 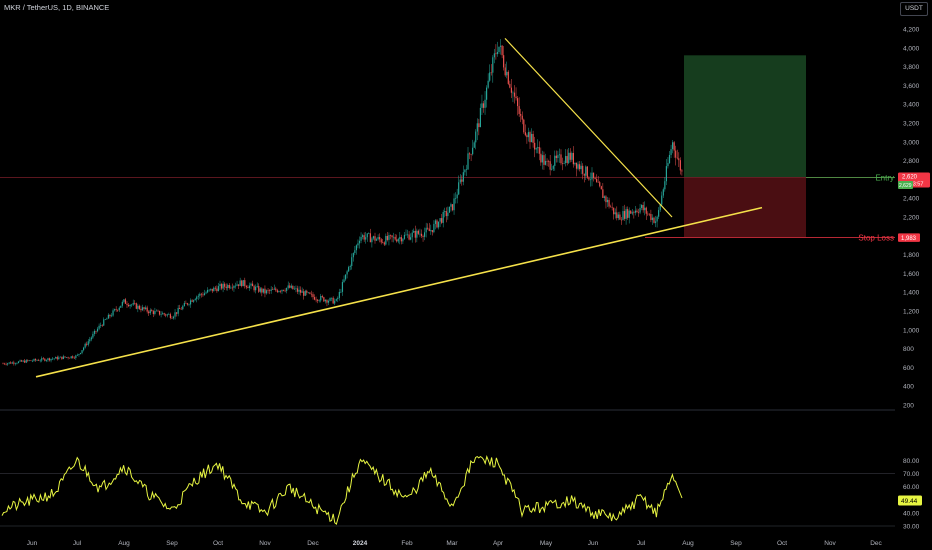 I want to click on time-tick-label: Jun, so click(x=593, y=543).